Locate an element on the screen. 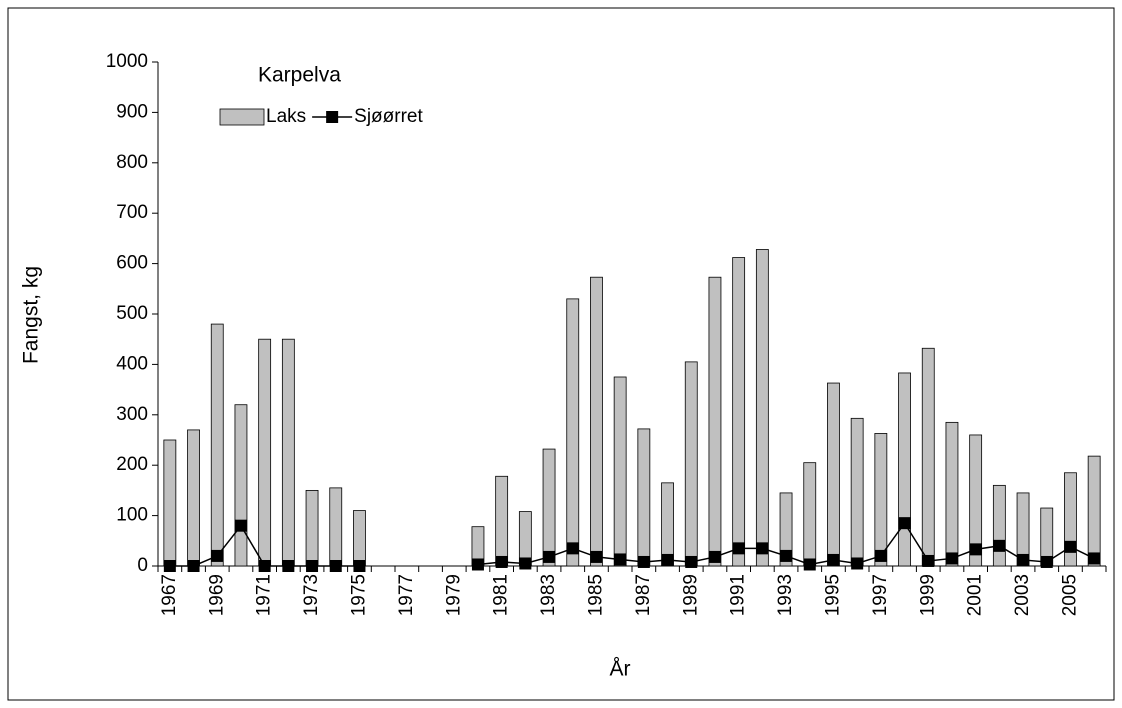  x-tick-label: 1995 is located at coordinates (832, 595).